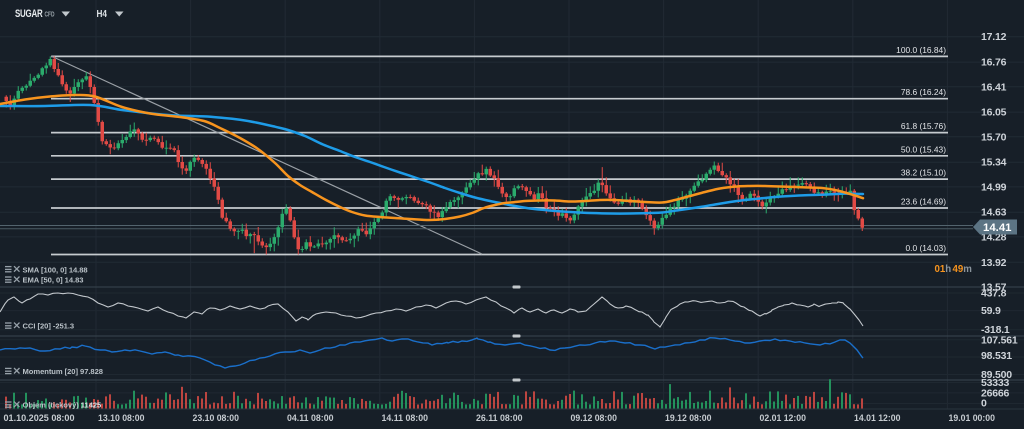  Describe the element at coordinates (923, 126) in the screenshot. I see `svg-text: 61.8 (15.76)` at that location.